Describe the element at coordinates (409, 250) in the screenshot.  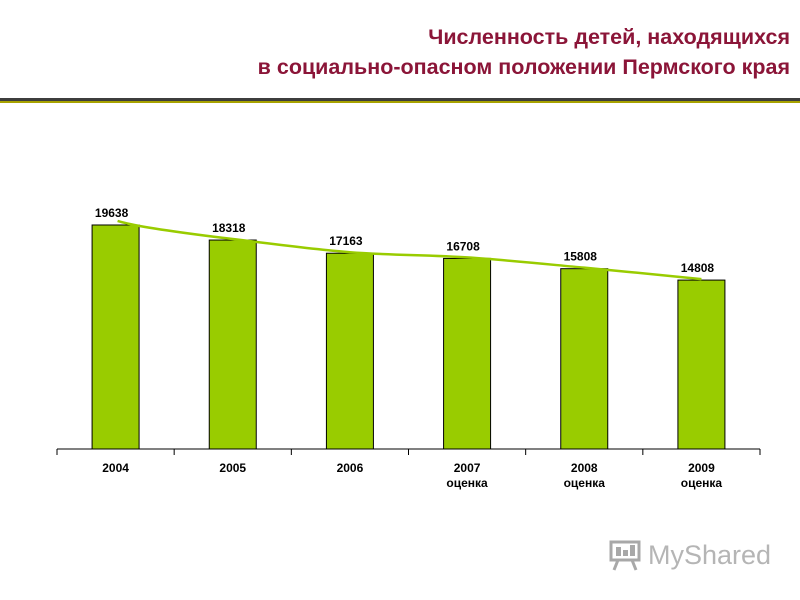
I see `trendline` at that location.